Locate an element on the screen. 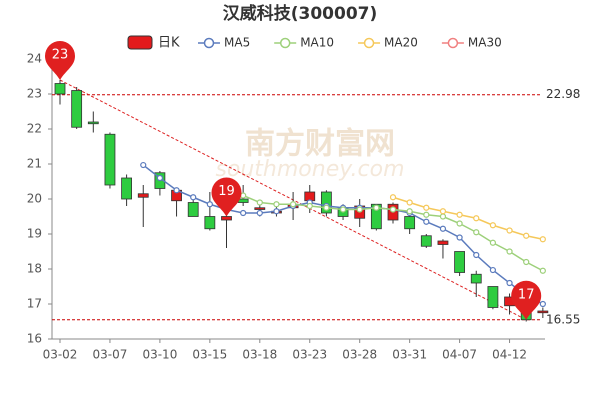 The image size is (600, 404). legend-label: 日K is located at coordinates (169, 43).